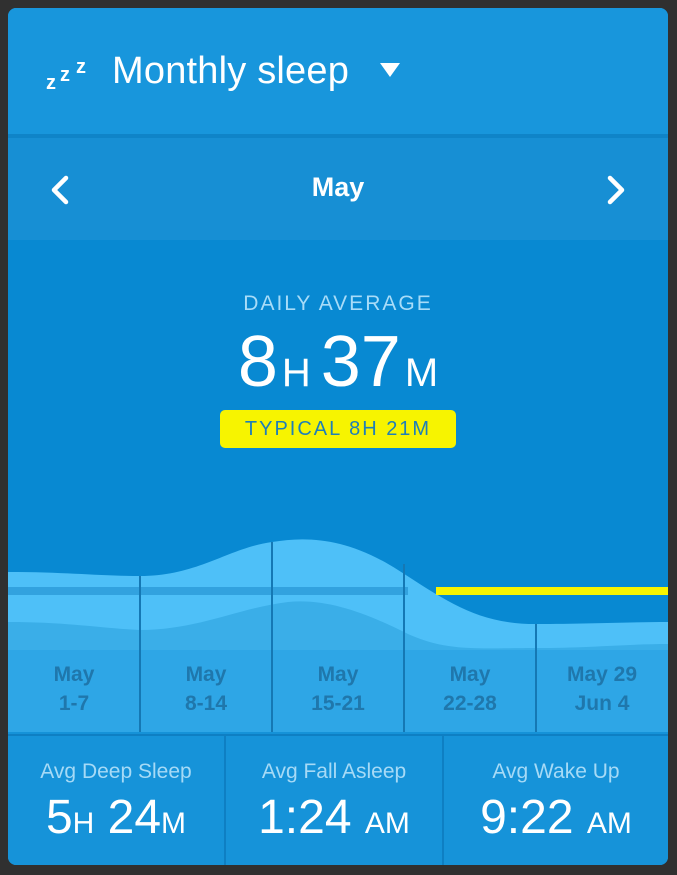 The height and width of the screenshot is (875, 677). What do you see at coordinates (74, 689) in the screenshot?
I see `week-label-1: May 1-7` at bounding box center [74, 689].